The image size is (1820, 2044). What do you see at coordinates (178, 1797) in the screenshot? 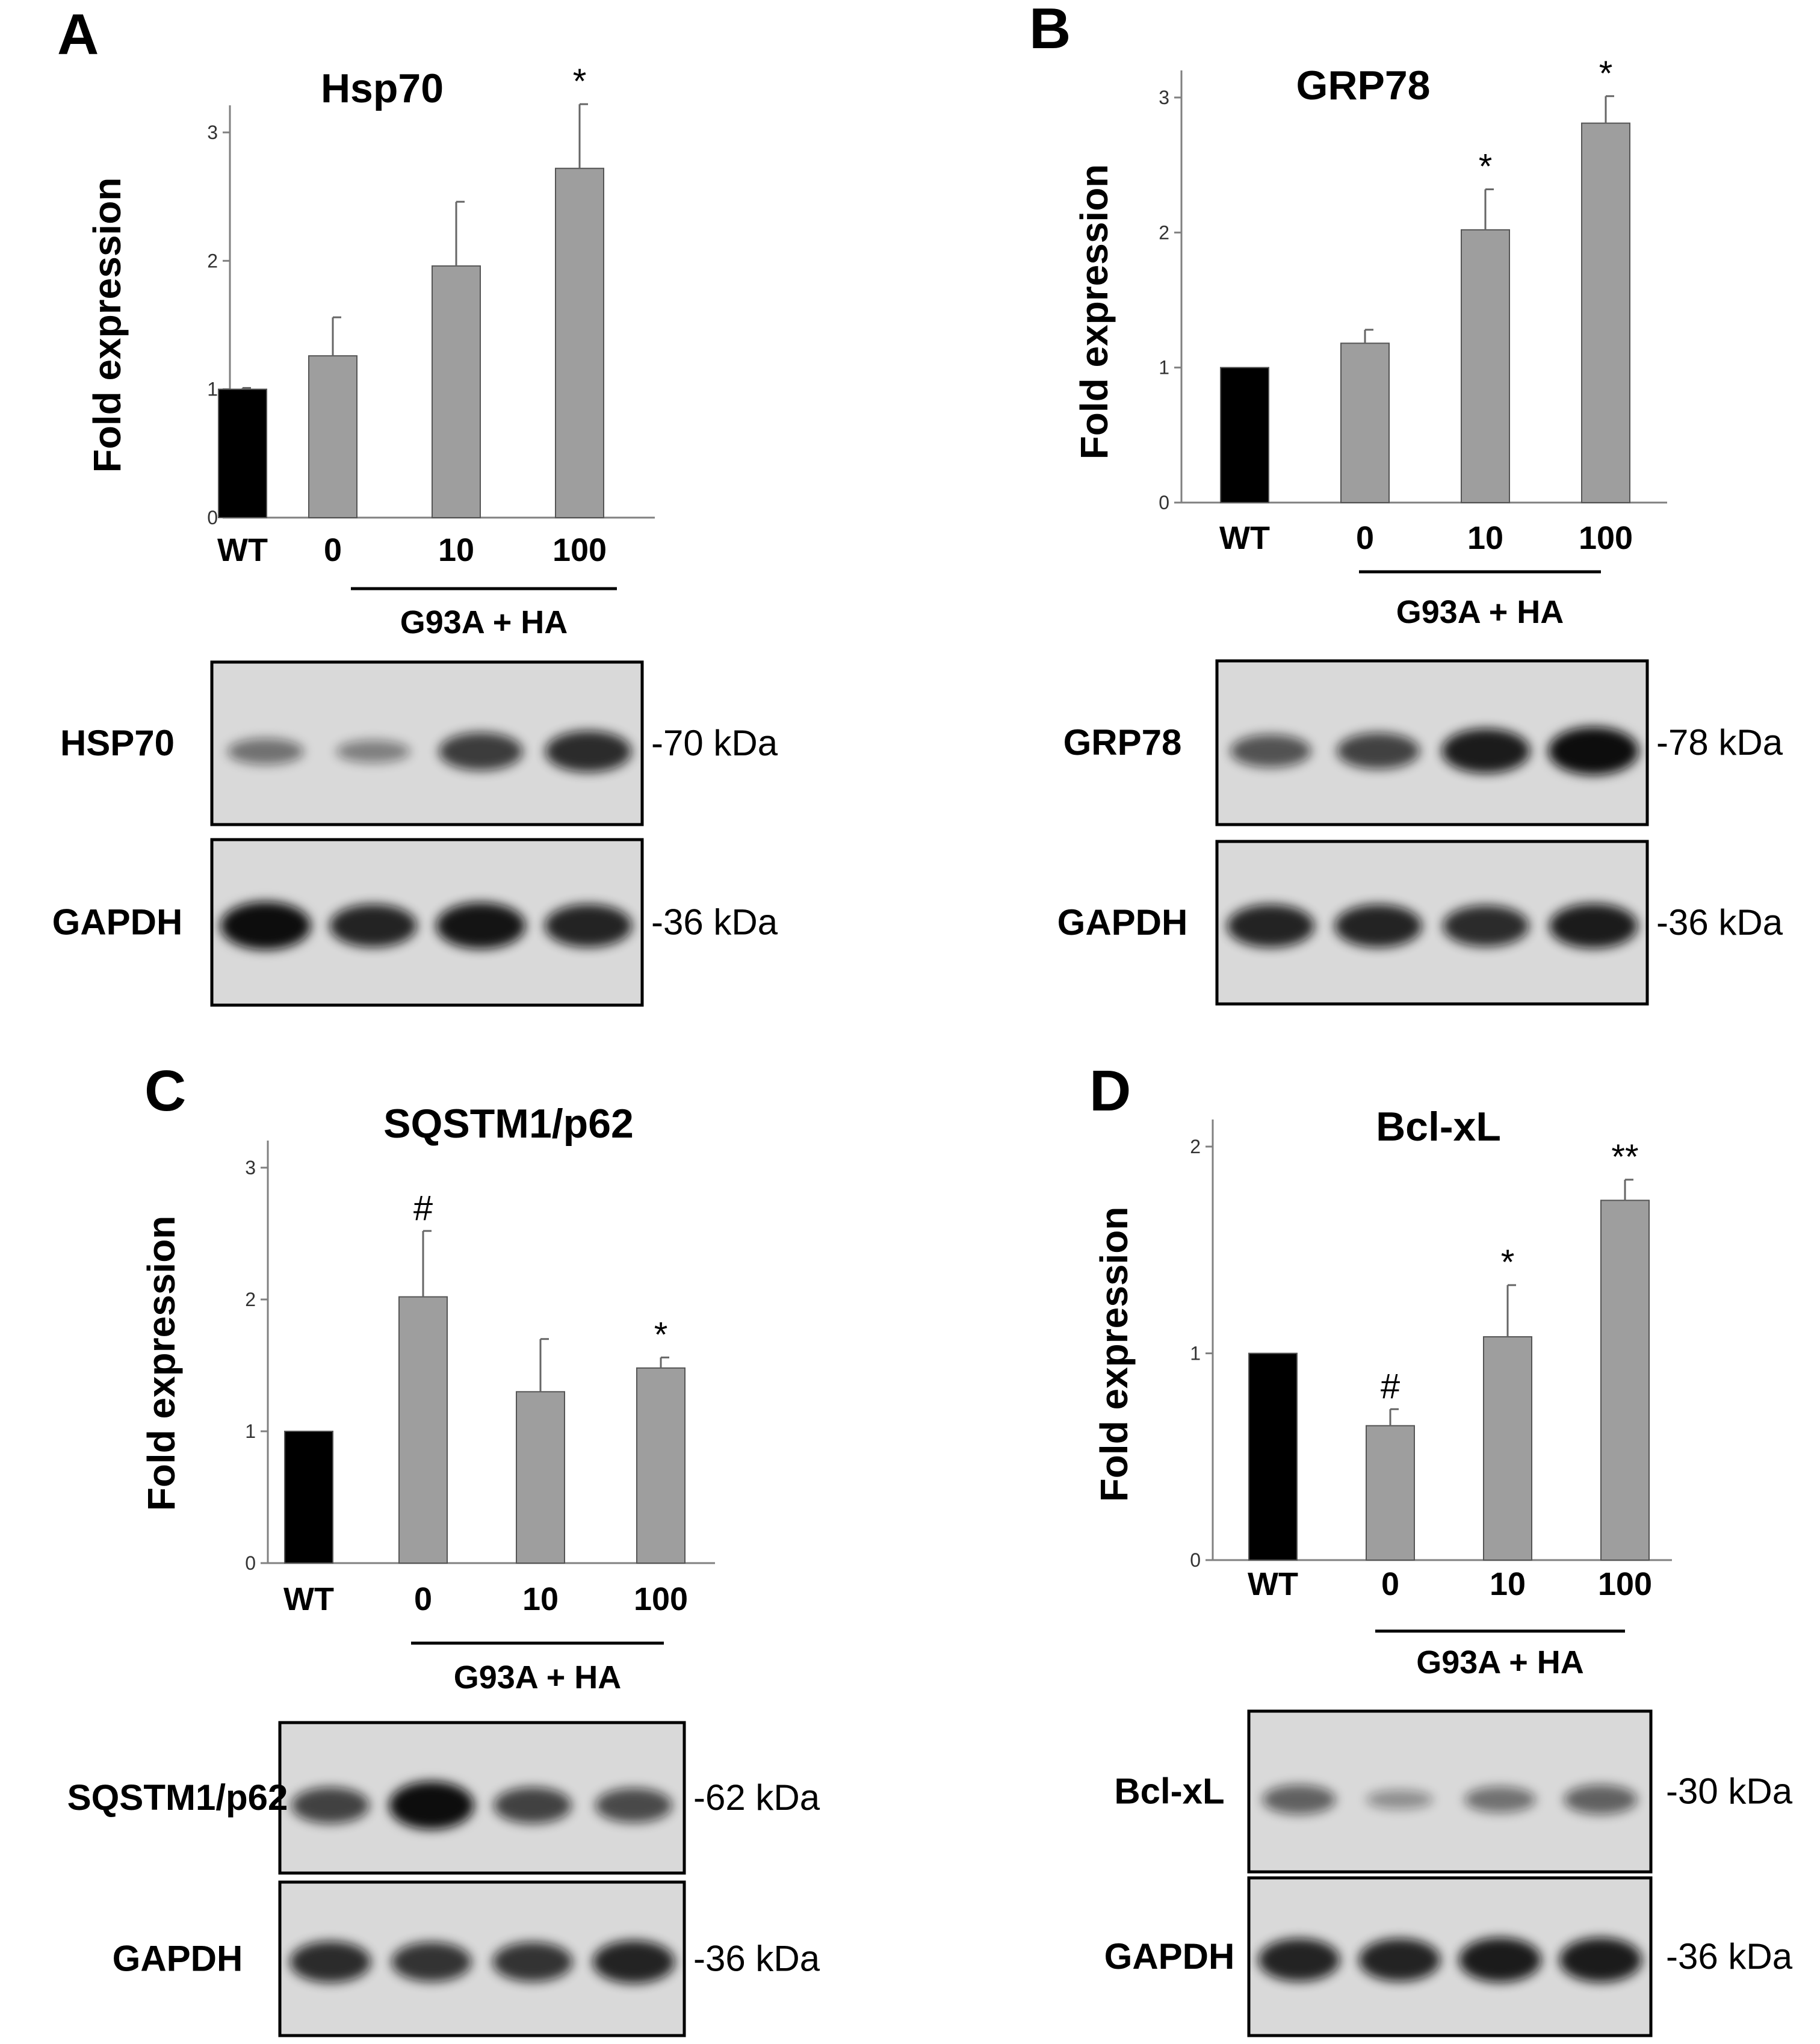
I see `target-protein-label: SQSTM1/p62` at bounding box center [178, 1797].